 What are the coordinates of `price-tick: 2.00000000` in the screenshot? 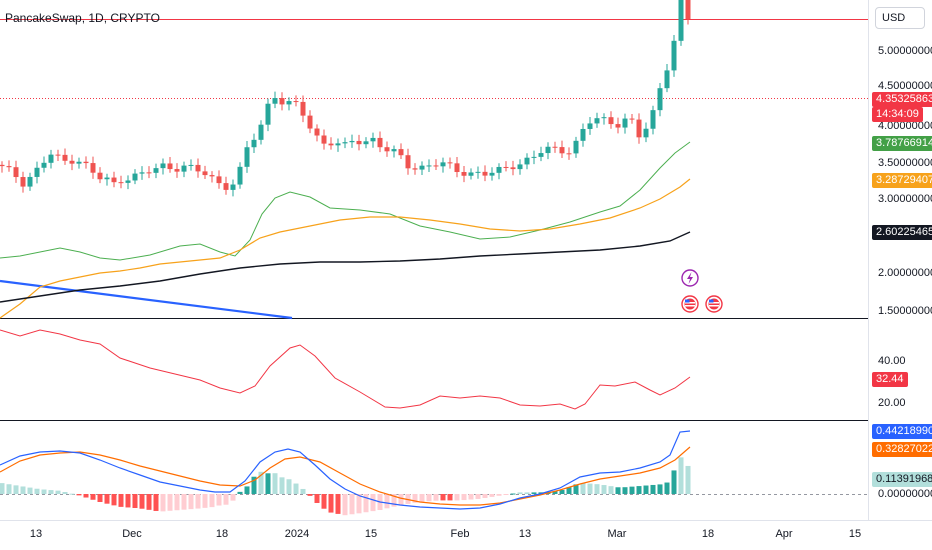 It's located at (905, 273).